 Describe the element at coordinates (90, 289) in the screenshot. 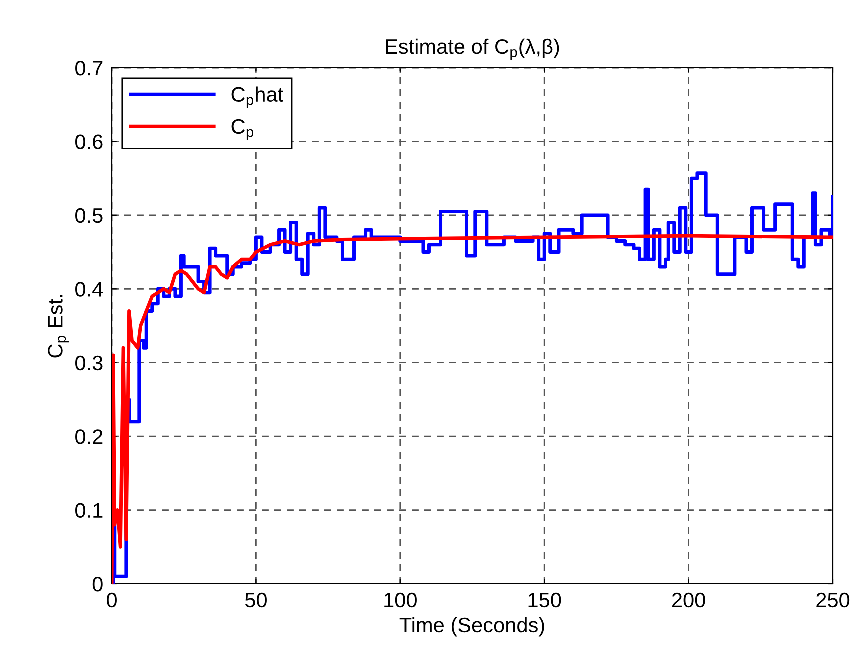

I see `y-tick-label: 0.4` at that location.